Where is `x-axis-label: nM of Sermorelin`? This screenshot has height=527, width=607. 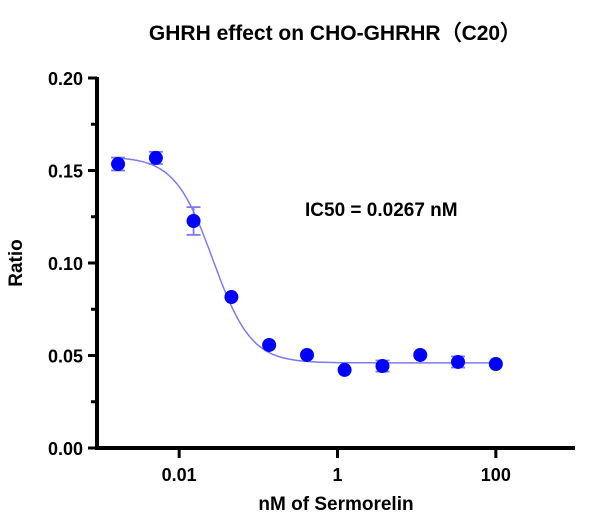
x-axis-label: nM of Sermorelin is located at coordinates (335, 504).